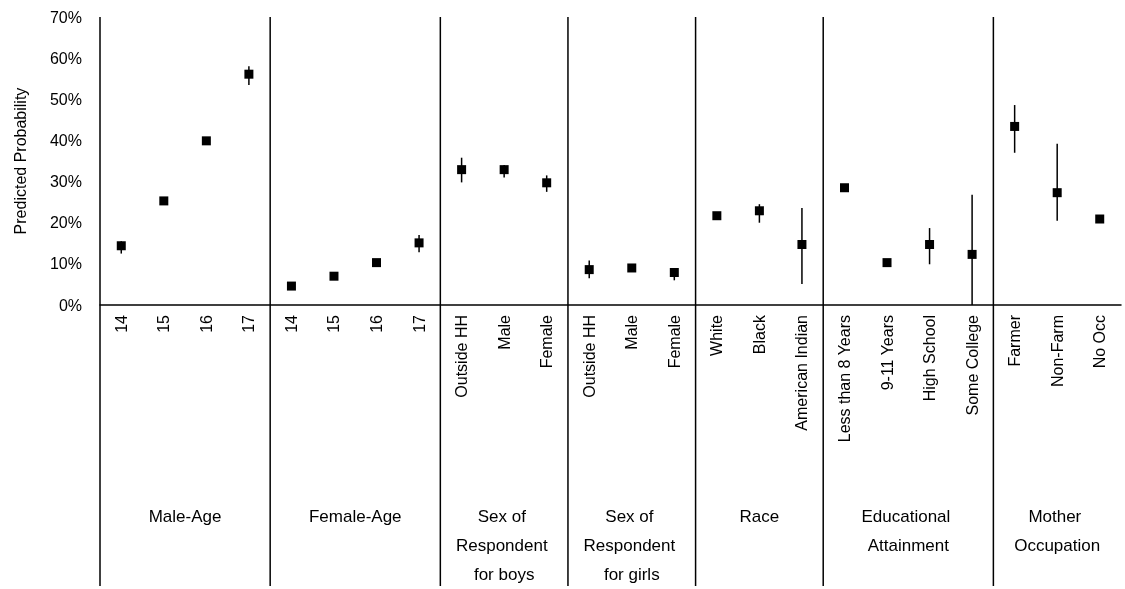  Describe the element at coordinates (1057, 531) in the screenshot. I see `text: Mother Occupation` at that location.